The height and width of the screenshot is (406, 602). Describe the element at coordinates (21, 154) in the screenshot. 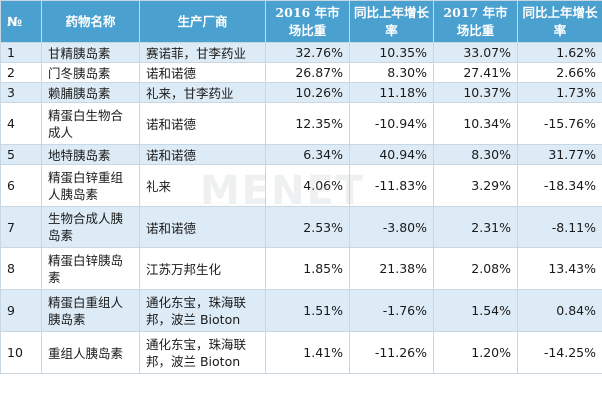

I see `row-index: 5` at that location.